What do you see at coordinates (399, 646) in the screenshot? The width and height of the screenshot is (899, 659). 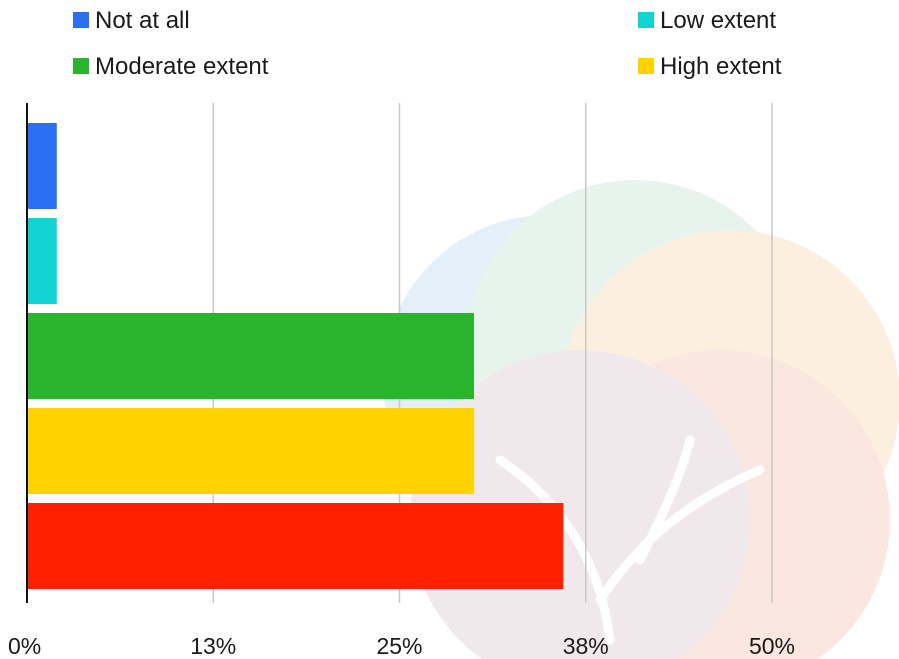 I see `x-tick-label: 25%` at bounding box center [399, 646].